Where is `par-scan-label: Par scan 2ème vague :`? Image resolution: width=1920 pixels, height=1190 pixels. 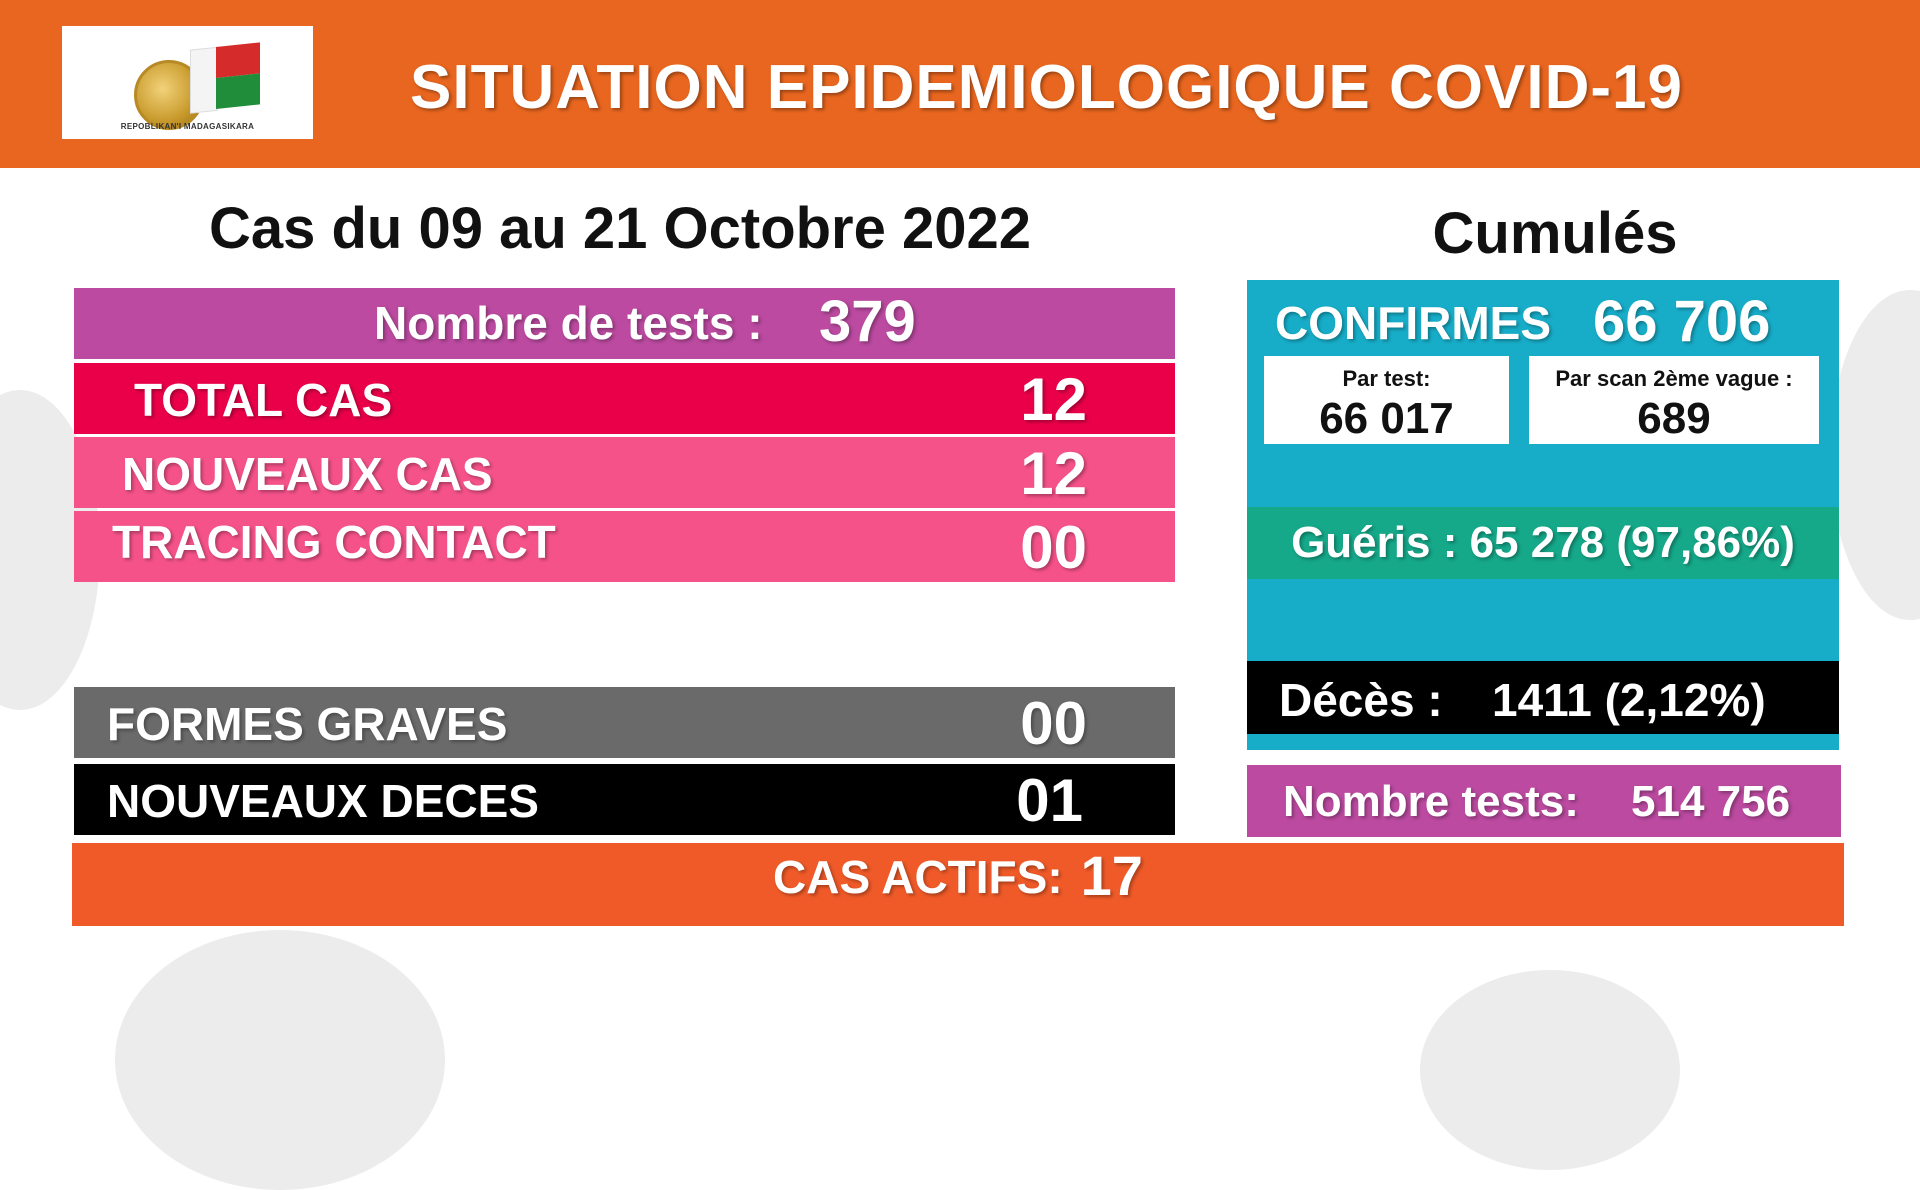 par-scan-label: Par scan 2ème vague : is located at coordinates (1674, 378).